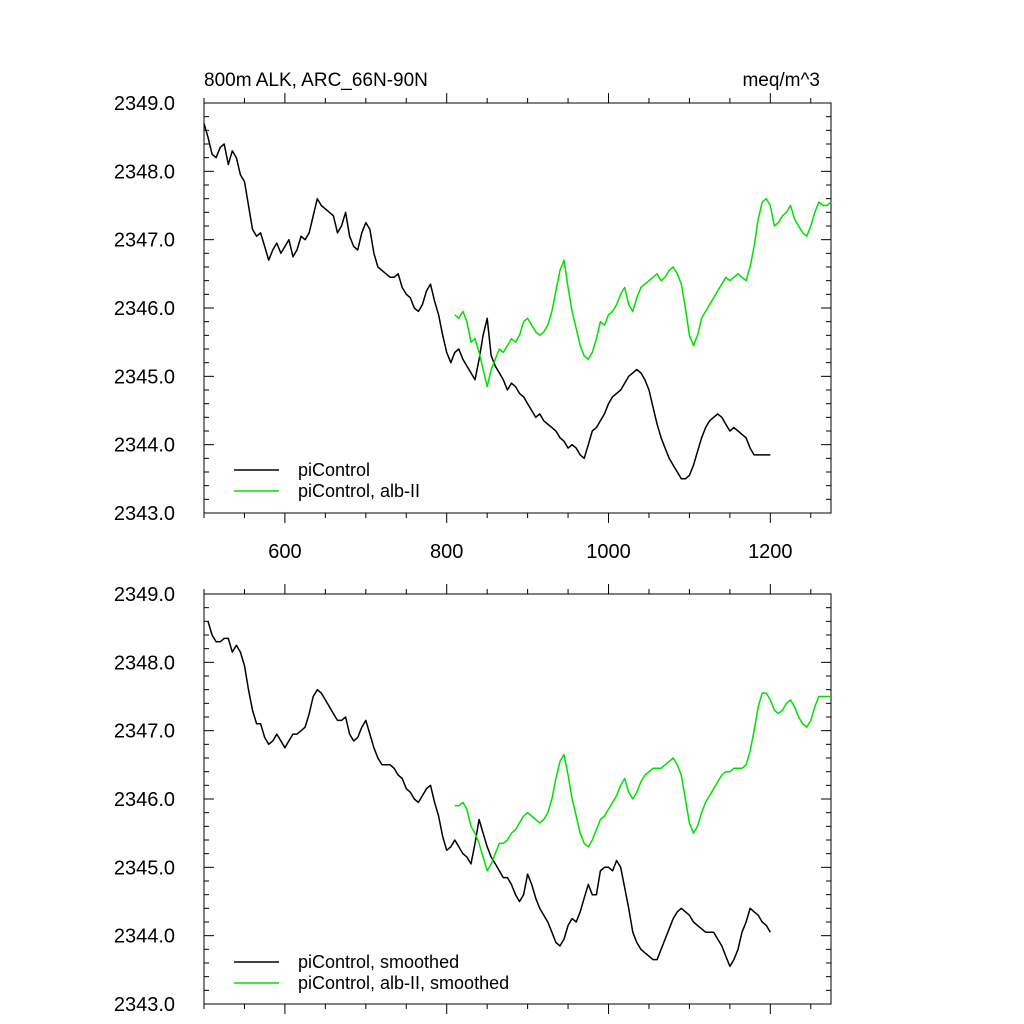  I want to click on units-label: meq/m^3, so click(781, 80).